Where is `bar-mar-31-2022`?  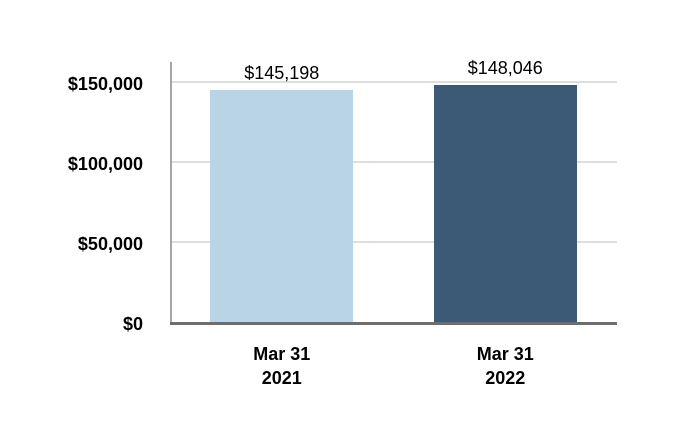 bar-mar-31-2022 is located at coordinates (505, 203).